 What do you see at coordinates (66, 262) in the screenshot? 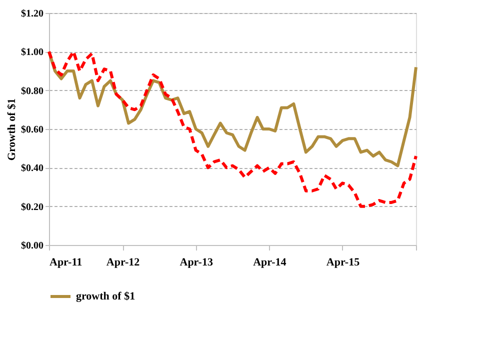
I see `x-tick-label: Apr-11` at bounding box center [66, 262].